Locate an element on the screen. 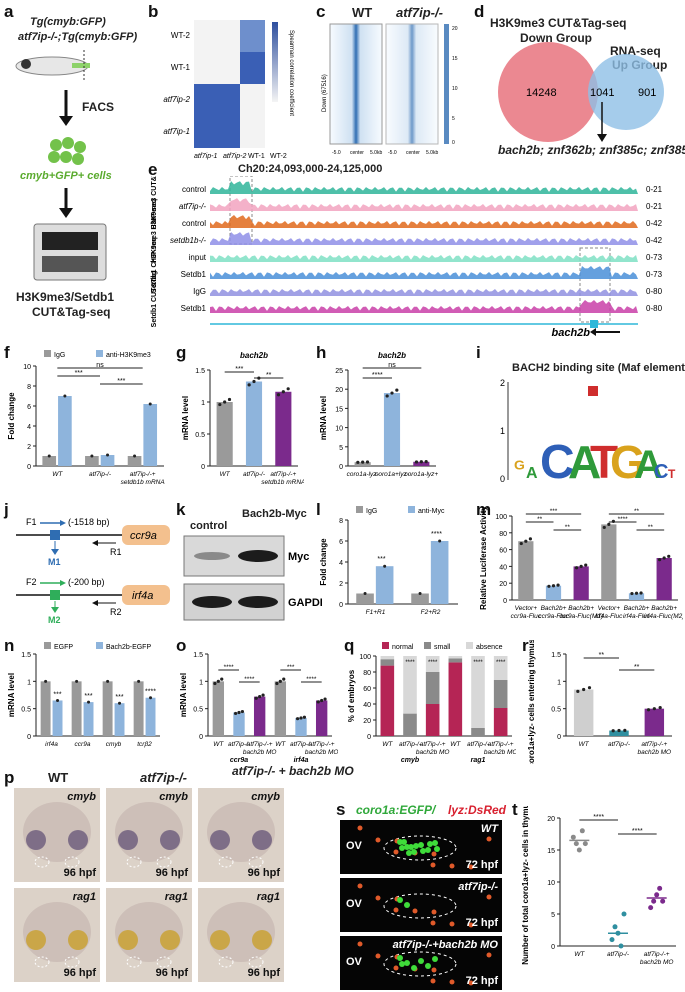 The width and height of the screenshot is (685, 992). heatmap-col-wt: WT is located at coordinates (362, 12).